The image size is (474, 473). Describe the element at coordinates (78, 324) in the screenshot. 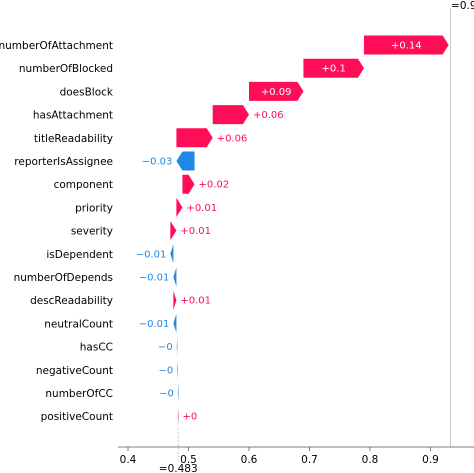

I see `feature-label-neutral-count: neutralCount` at that location.